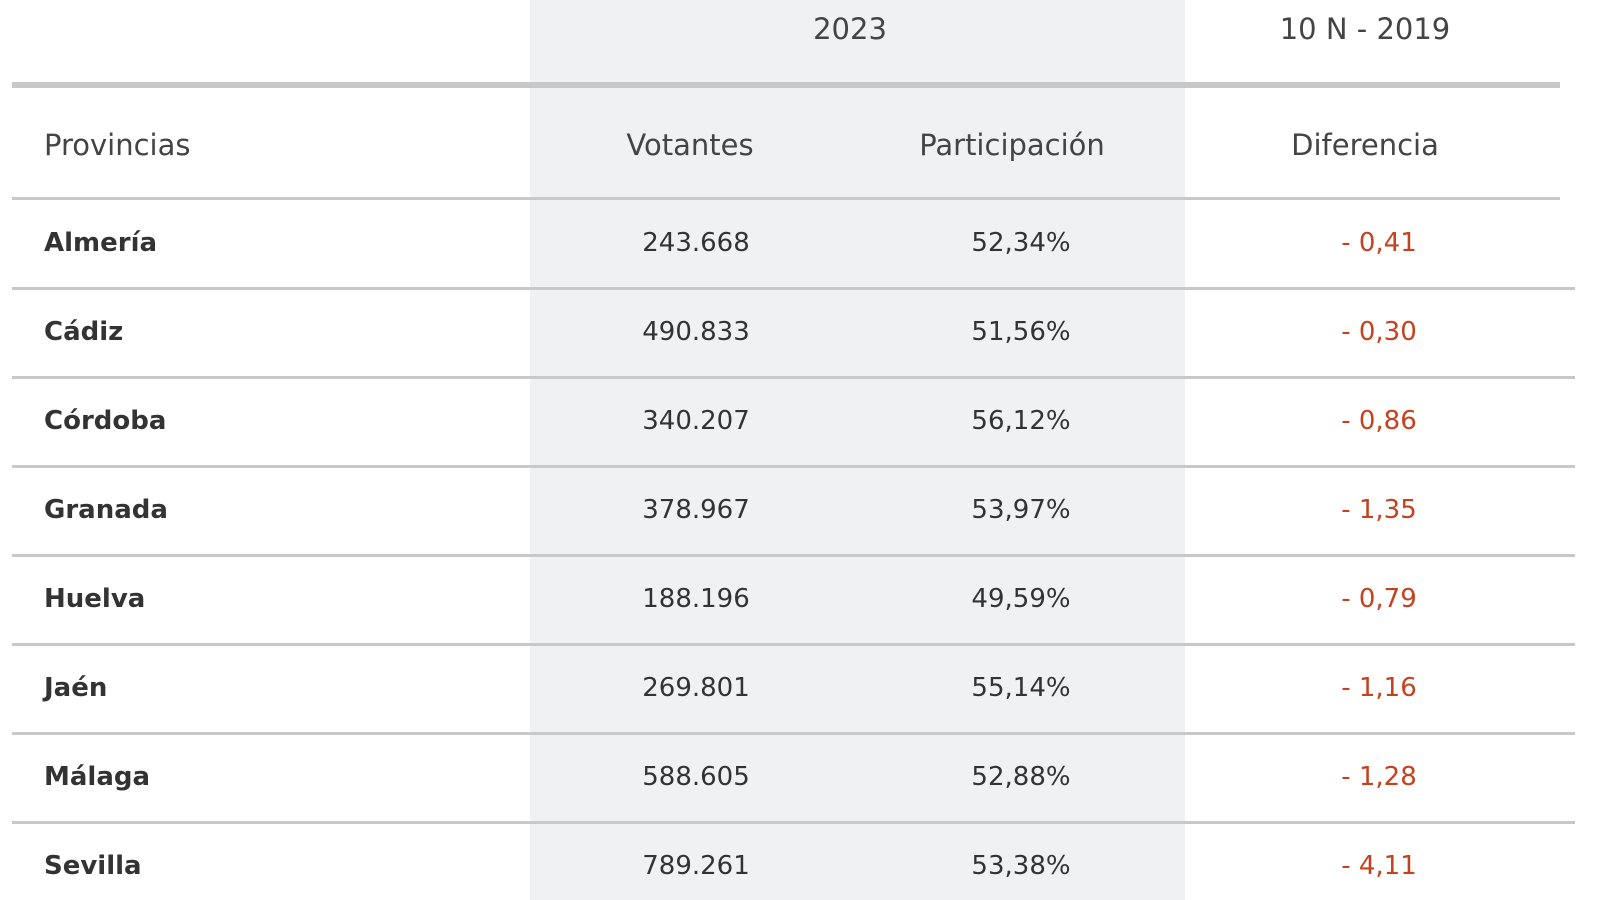  I want to click on cell-value: 56,12%, so click(1021, 420).